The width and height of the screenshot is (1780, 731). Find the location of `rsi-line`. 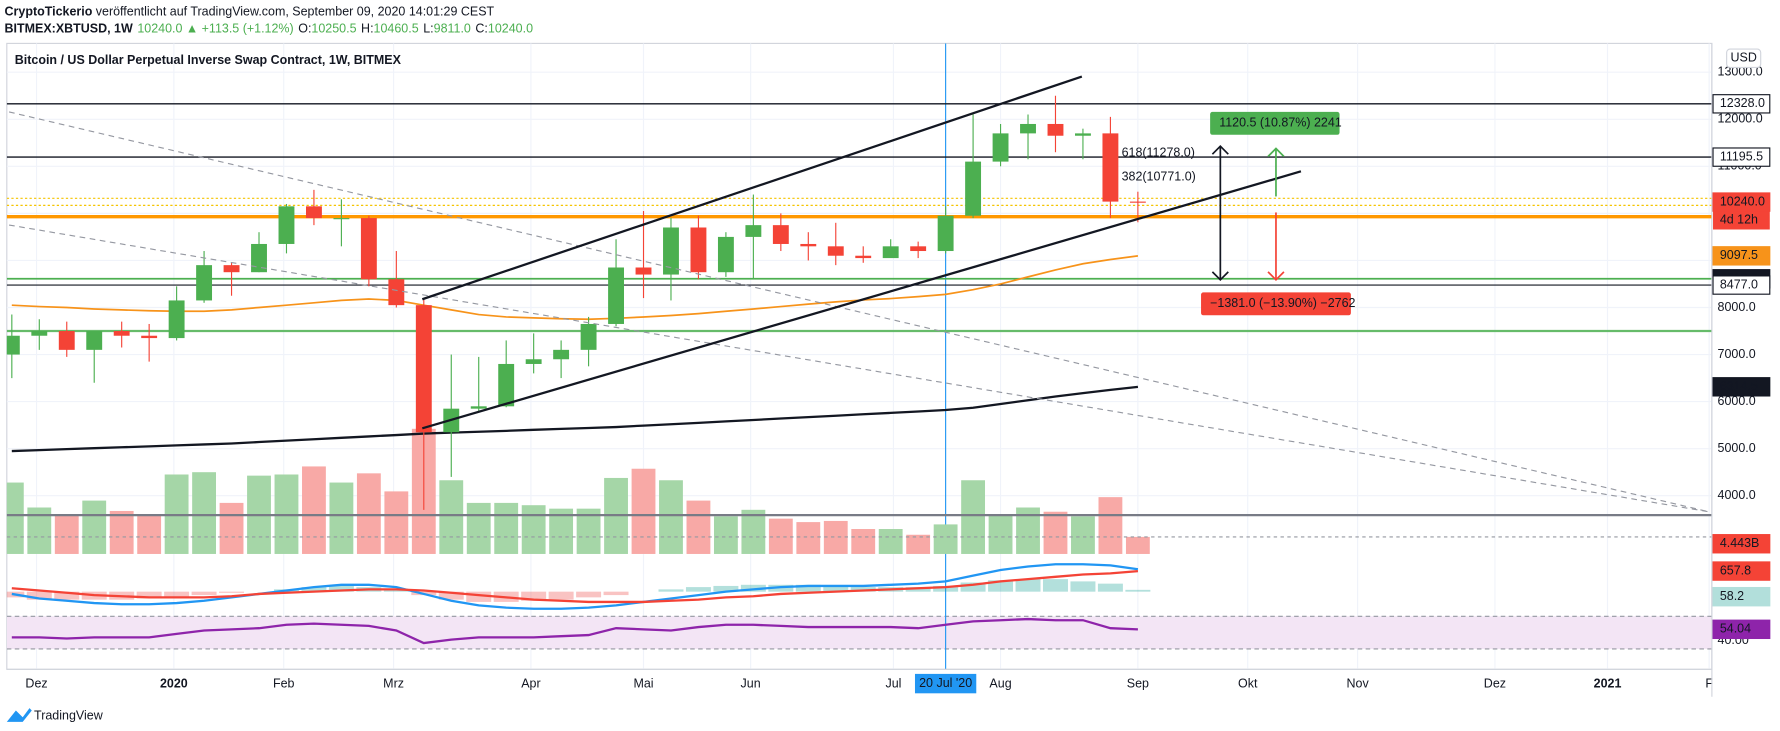

rsi-line is located at coordinates (574, 631).